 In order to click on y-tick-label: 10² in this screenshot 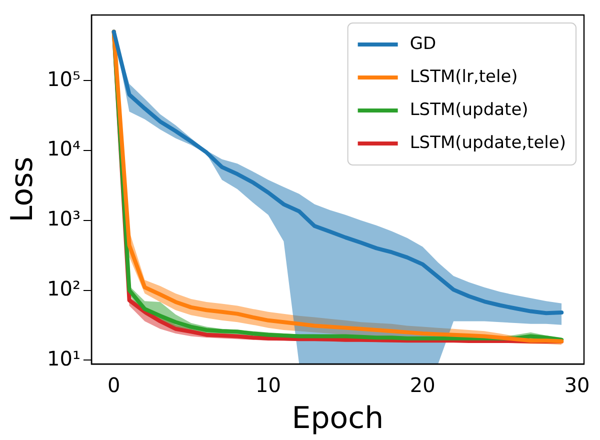, I will do `click(63, 288)`.